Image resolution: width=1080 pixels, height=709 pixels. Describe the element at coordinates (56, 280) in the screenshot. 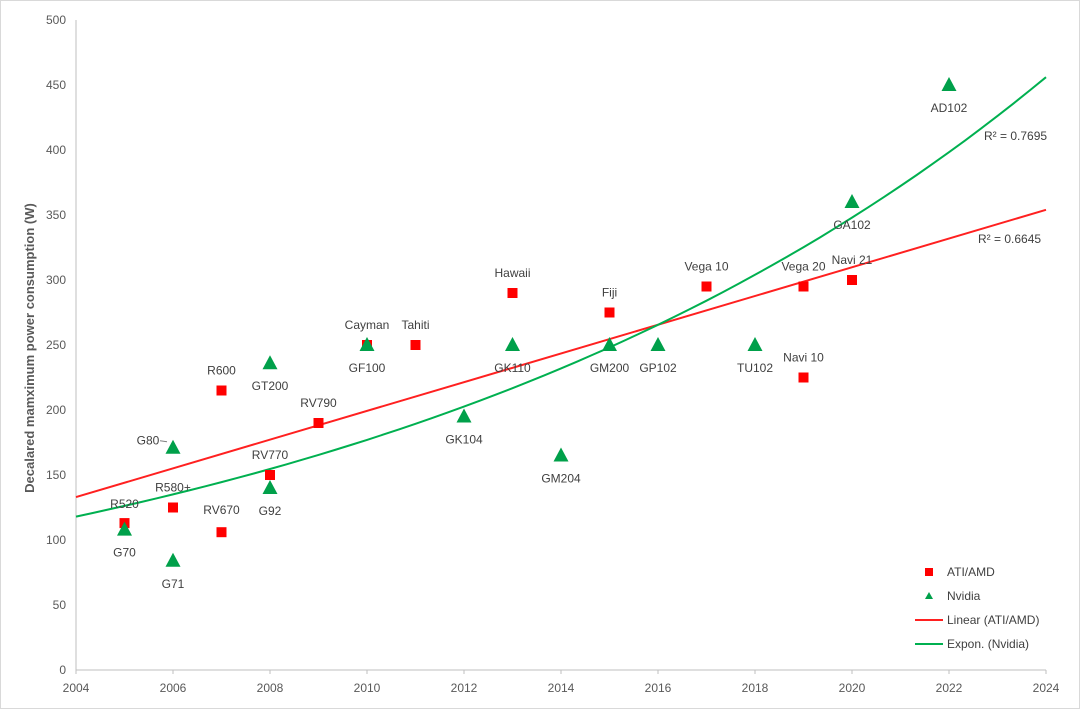

I see `y-tick-label: 300` at that location.